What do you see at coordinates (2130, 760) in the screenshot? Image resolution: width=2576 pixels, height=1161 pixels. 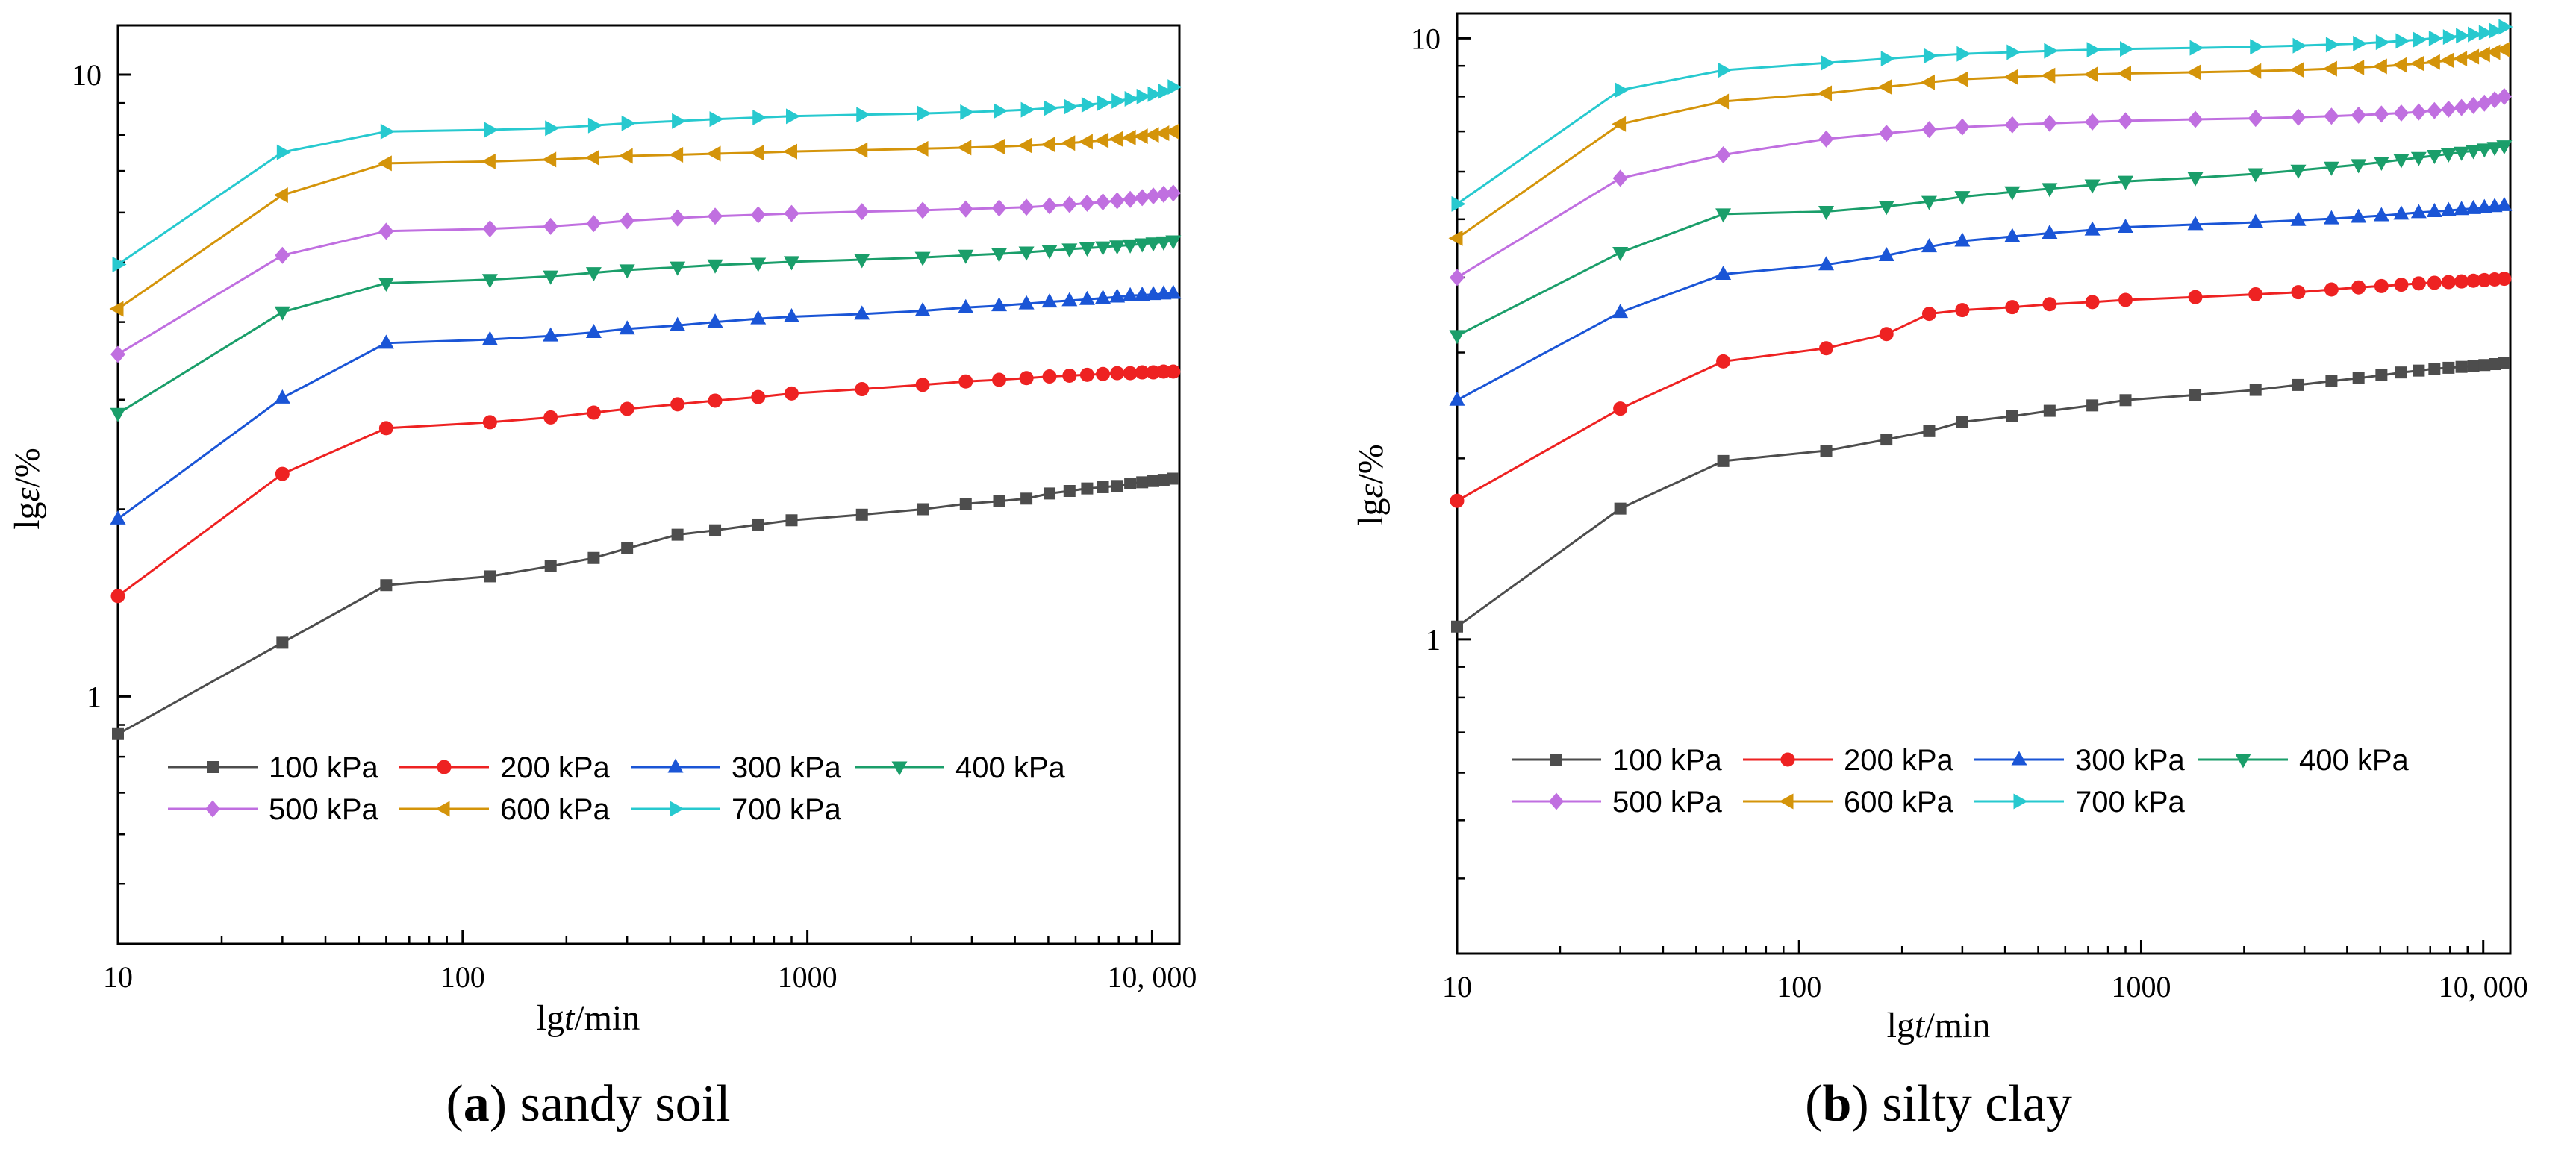 I see `legend-label: 300 kPa` at bounding box center [2130, 760].